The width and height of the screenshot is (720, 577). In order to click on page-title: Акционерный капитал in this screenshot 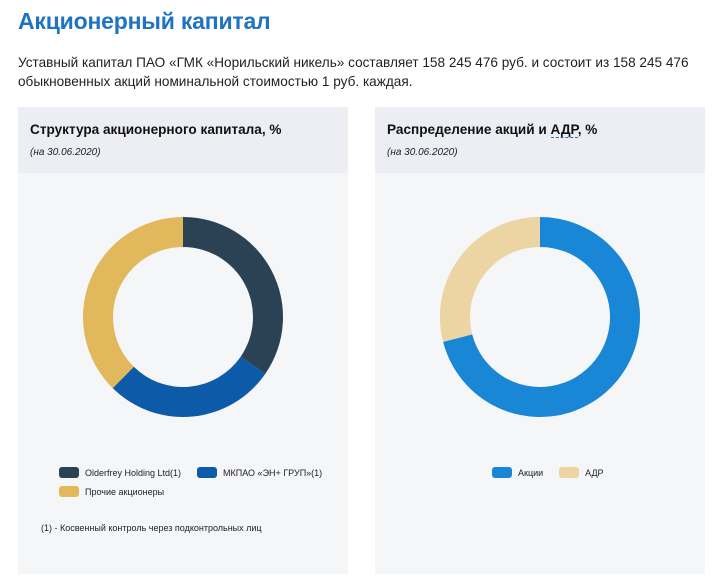, I will do `click(144, 21)`.